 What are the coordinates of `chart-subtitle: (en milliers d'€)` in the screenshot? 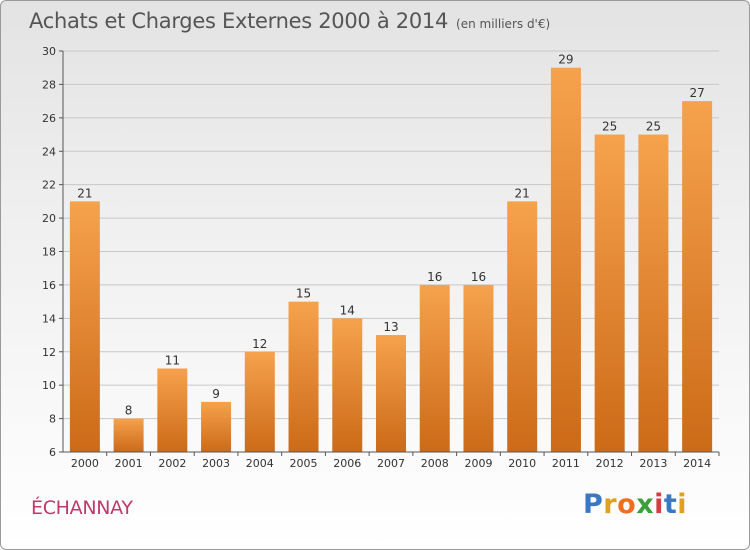 It's located at (503, 24).